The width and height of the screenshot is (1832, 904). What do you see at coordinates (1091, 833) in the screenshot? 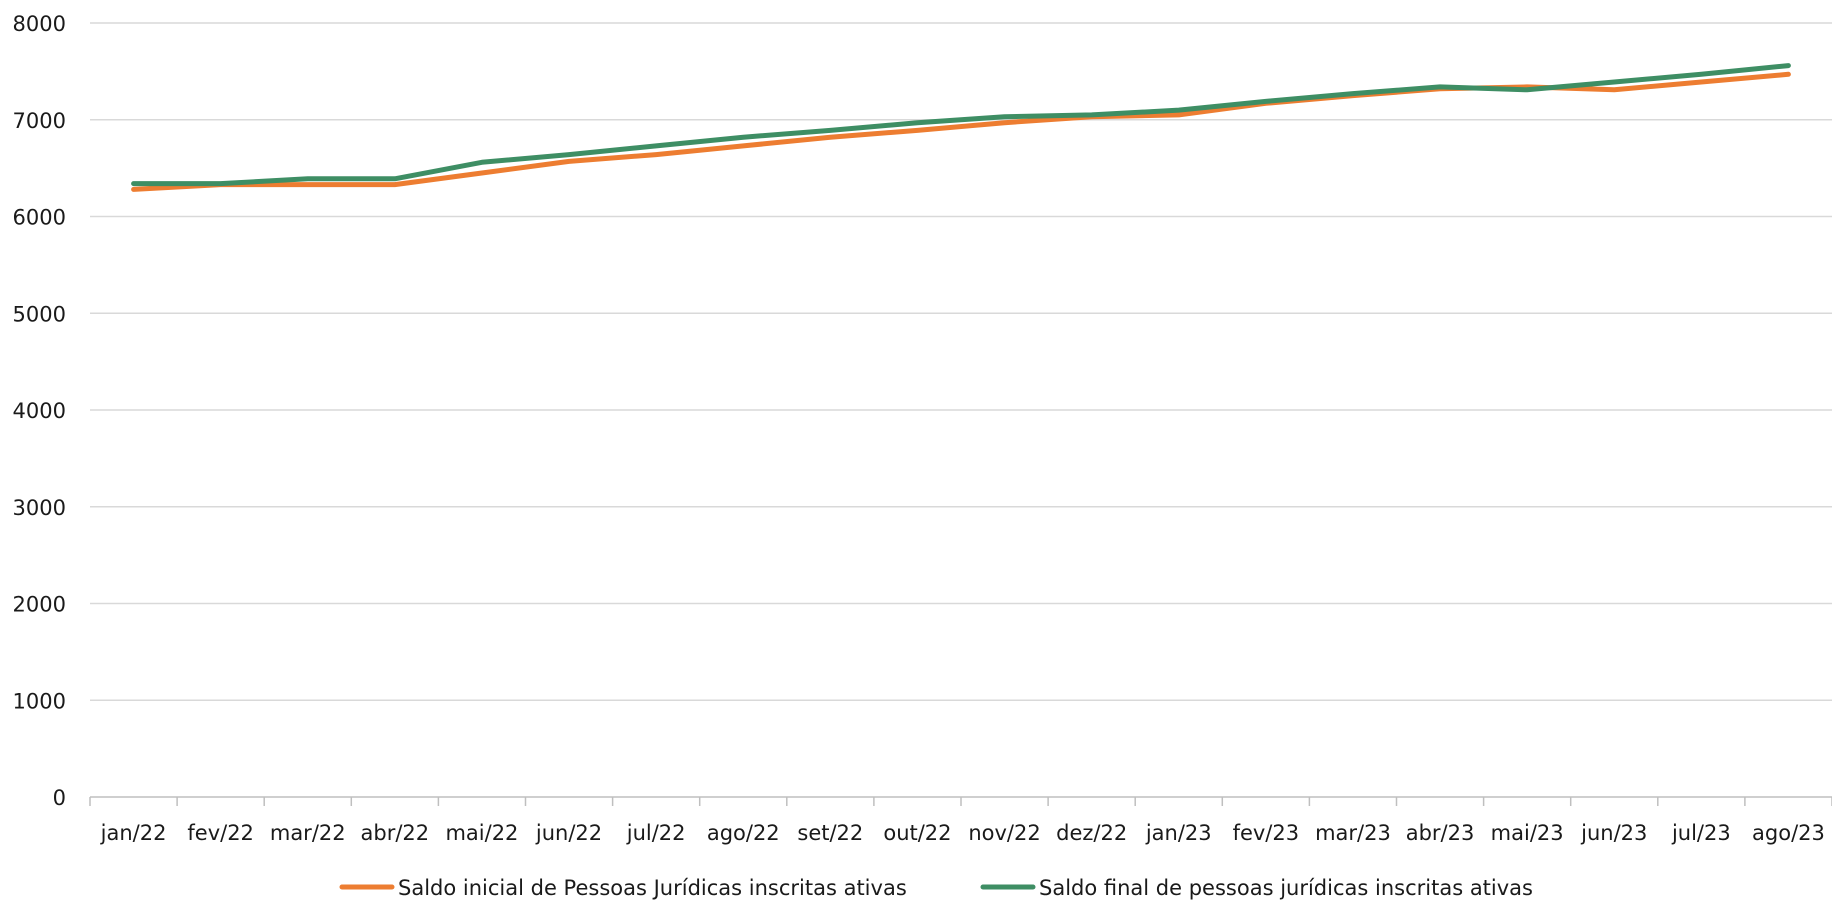
I see `x-tick-label: dez/22` at bounding box center [1091, 833].